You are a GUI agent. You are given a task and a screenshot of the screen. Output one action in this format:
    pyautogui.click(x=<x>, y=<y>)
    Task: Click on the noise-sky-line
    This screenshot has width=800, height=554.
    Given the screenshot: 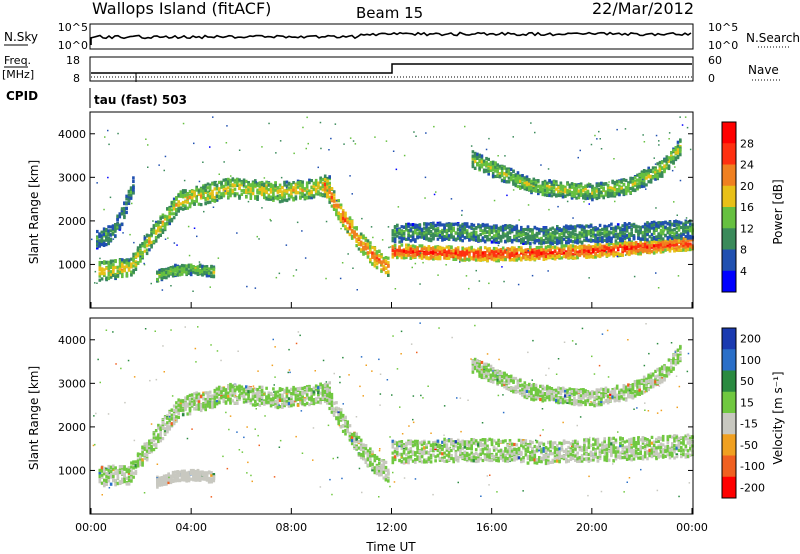 What is the action you would take?
    pyautogui.click(x=391, y=38)
    